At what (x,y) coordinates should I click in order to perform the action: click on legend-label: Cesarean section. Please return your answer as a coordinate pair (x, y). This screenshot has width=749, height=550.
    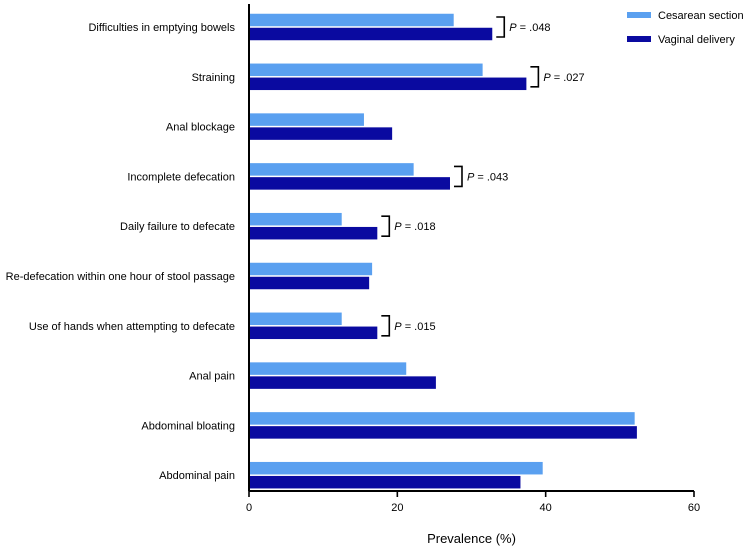
    Looking at the image, I should click on (701, 16).